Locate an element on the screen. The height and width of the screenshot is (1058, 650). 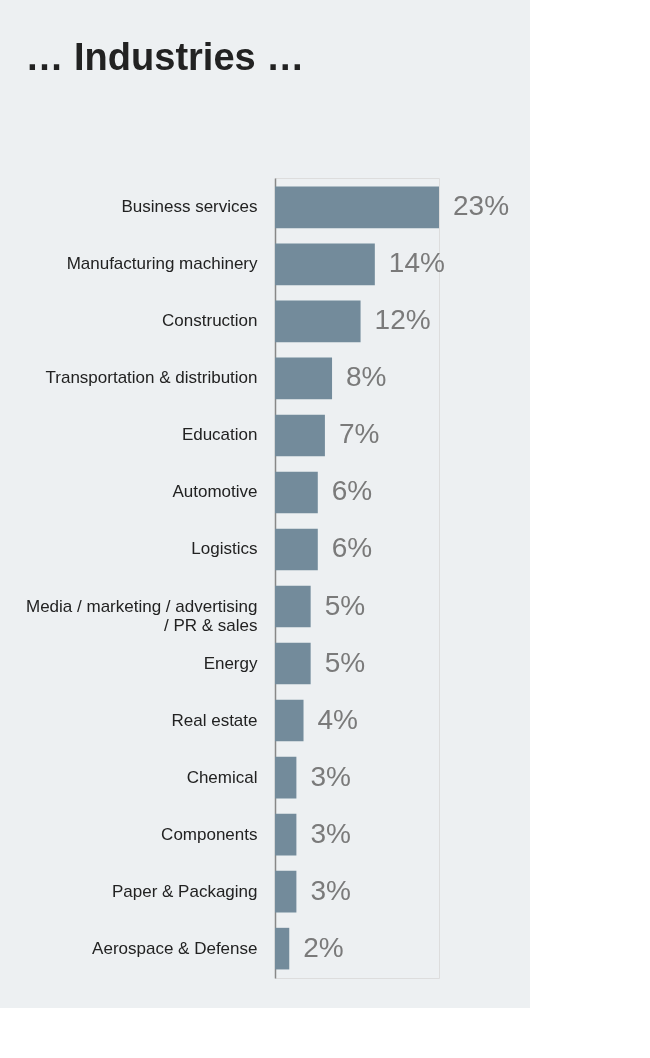
y-tick-label: Manufacturing machinery is located at coordinates (162, 264).